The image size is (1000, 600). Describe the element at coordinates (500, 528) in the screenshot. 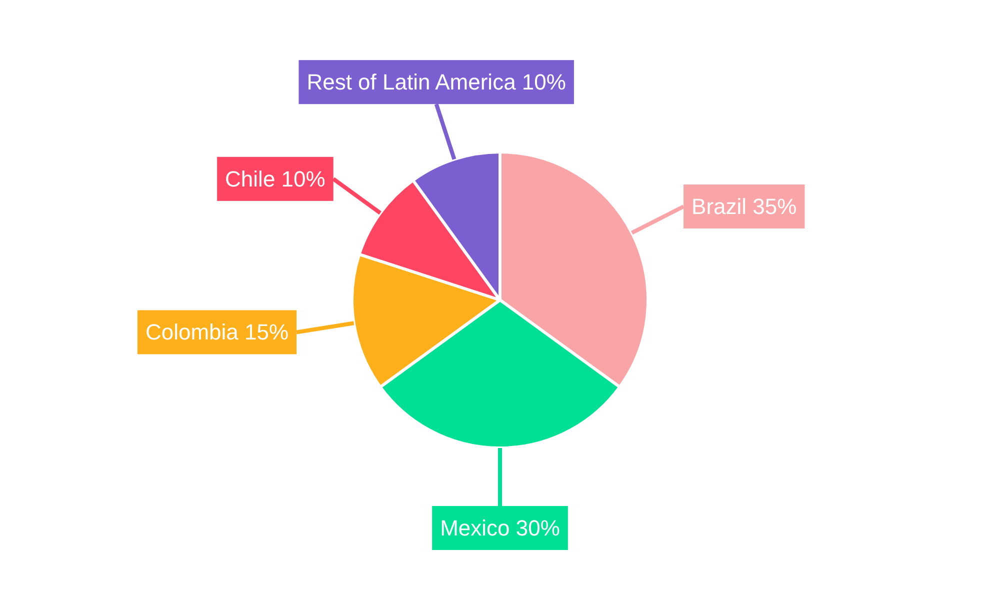

I see `slice-label: Mexico 30%` at that location.